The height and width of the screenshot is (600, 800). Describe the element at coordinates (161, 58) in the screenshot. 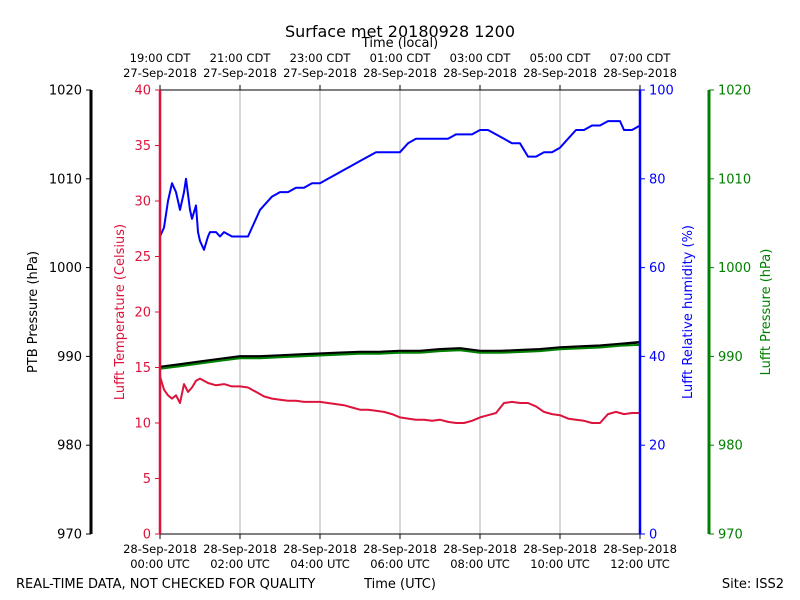

I see `top-tick-label-time: 19:00 CDT` at that location.